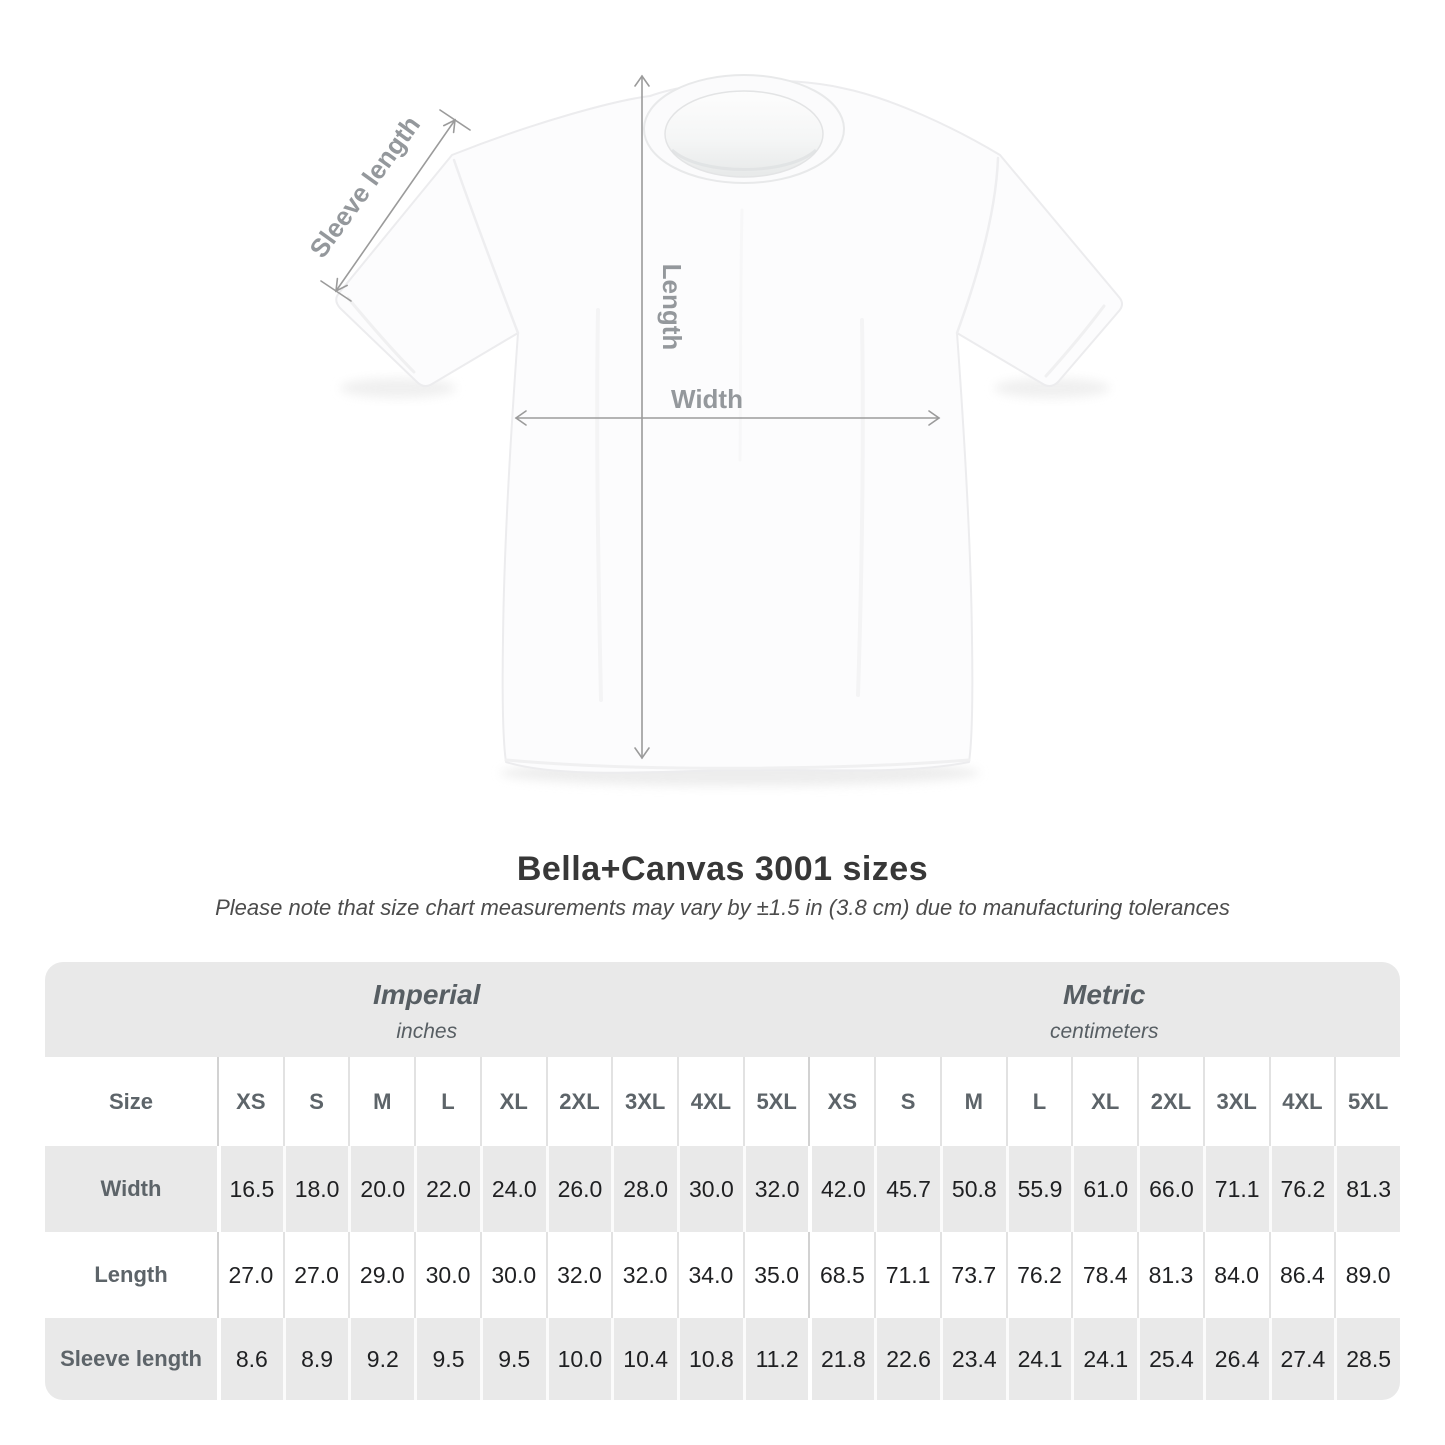 This screenshot has width=1445, height=1445. I want to click on value-cell: 22.6, so click(907, 1359).